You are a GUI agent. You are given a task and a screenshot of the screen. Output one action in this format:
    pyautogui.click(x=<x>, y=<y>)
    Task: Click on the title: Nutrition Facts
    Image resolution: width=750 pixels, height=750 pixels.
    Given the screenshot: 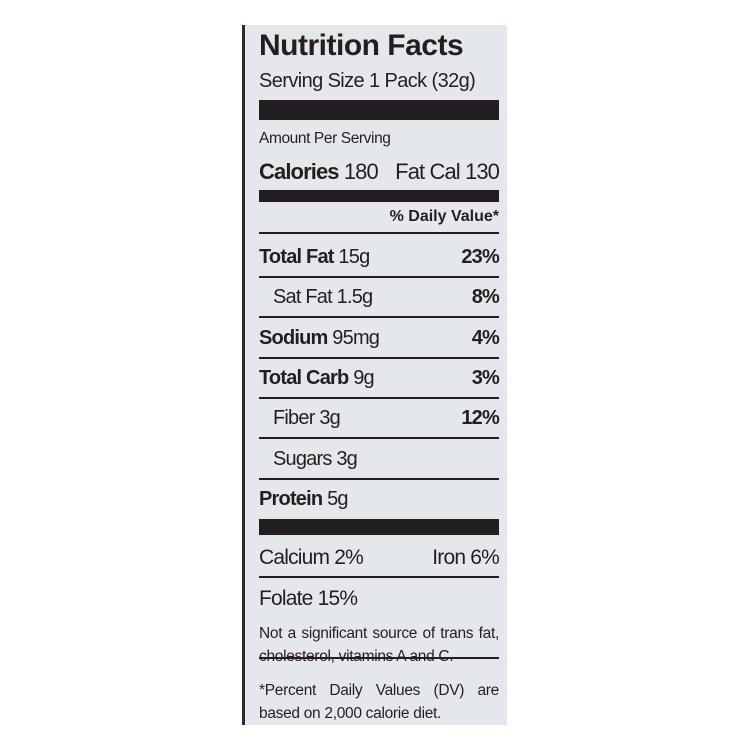 What is the action you would take?
    pyautogui.click(x=361, y=45)
    